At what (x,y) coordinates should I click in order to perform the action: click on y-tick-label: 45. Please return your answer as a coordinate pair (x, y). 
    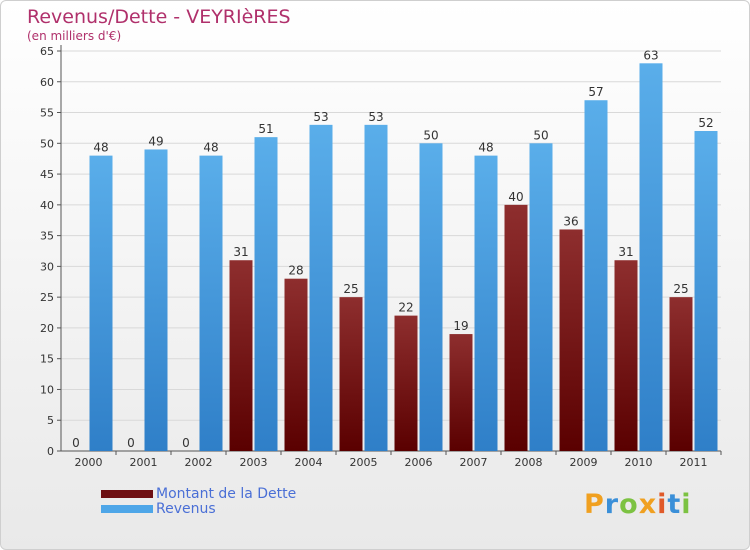
    Looking at the image, I should click on (47, 174).